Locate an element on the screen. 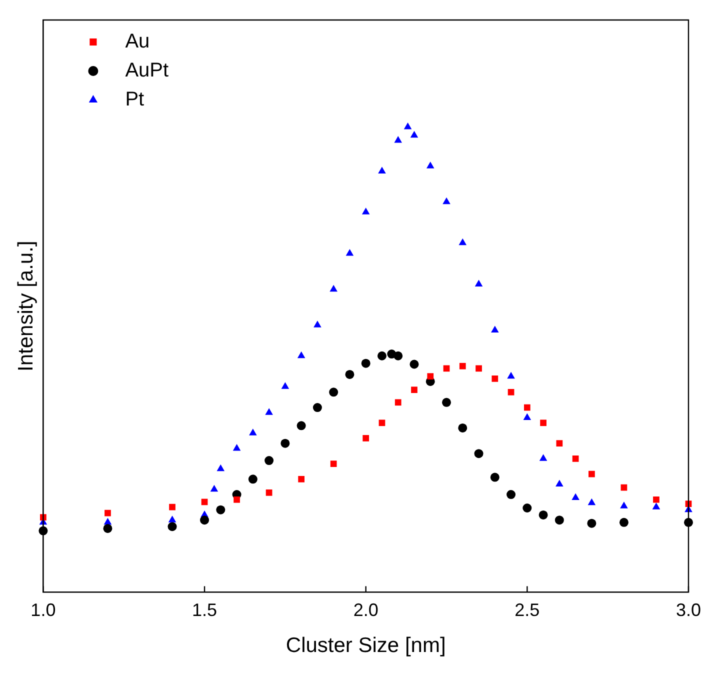  y-axis-title: Intensity [a.u.] is located at coordinates (26, 306).